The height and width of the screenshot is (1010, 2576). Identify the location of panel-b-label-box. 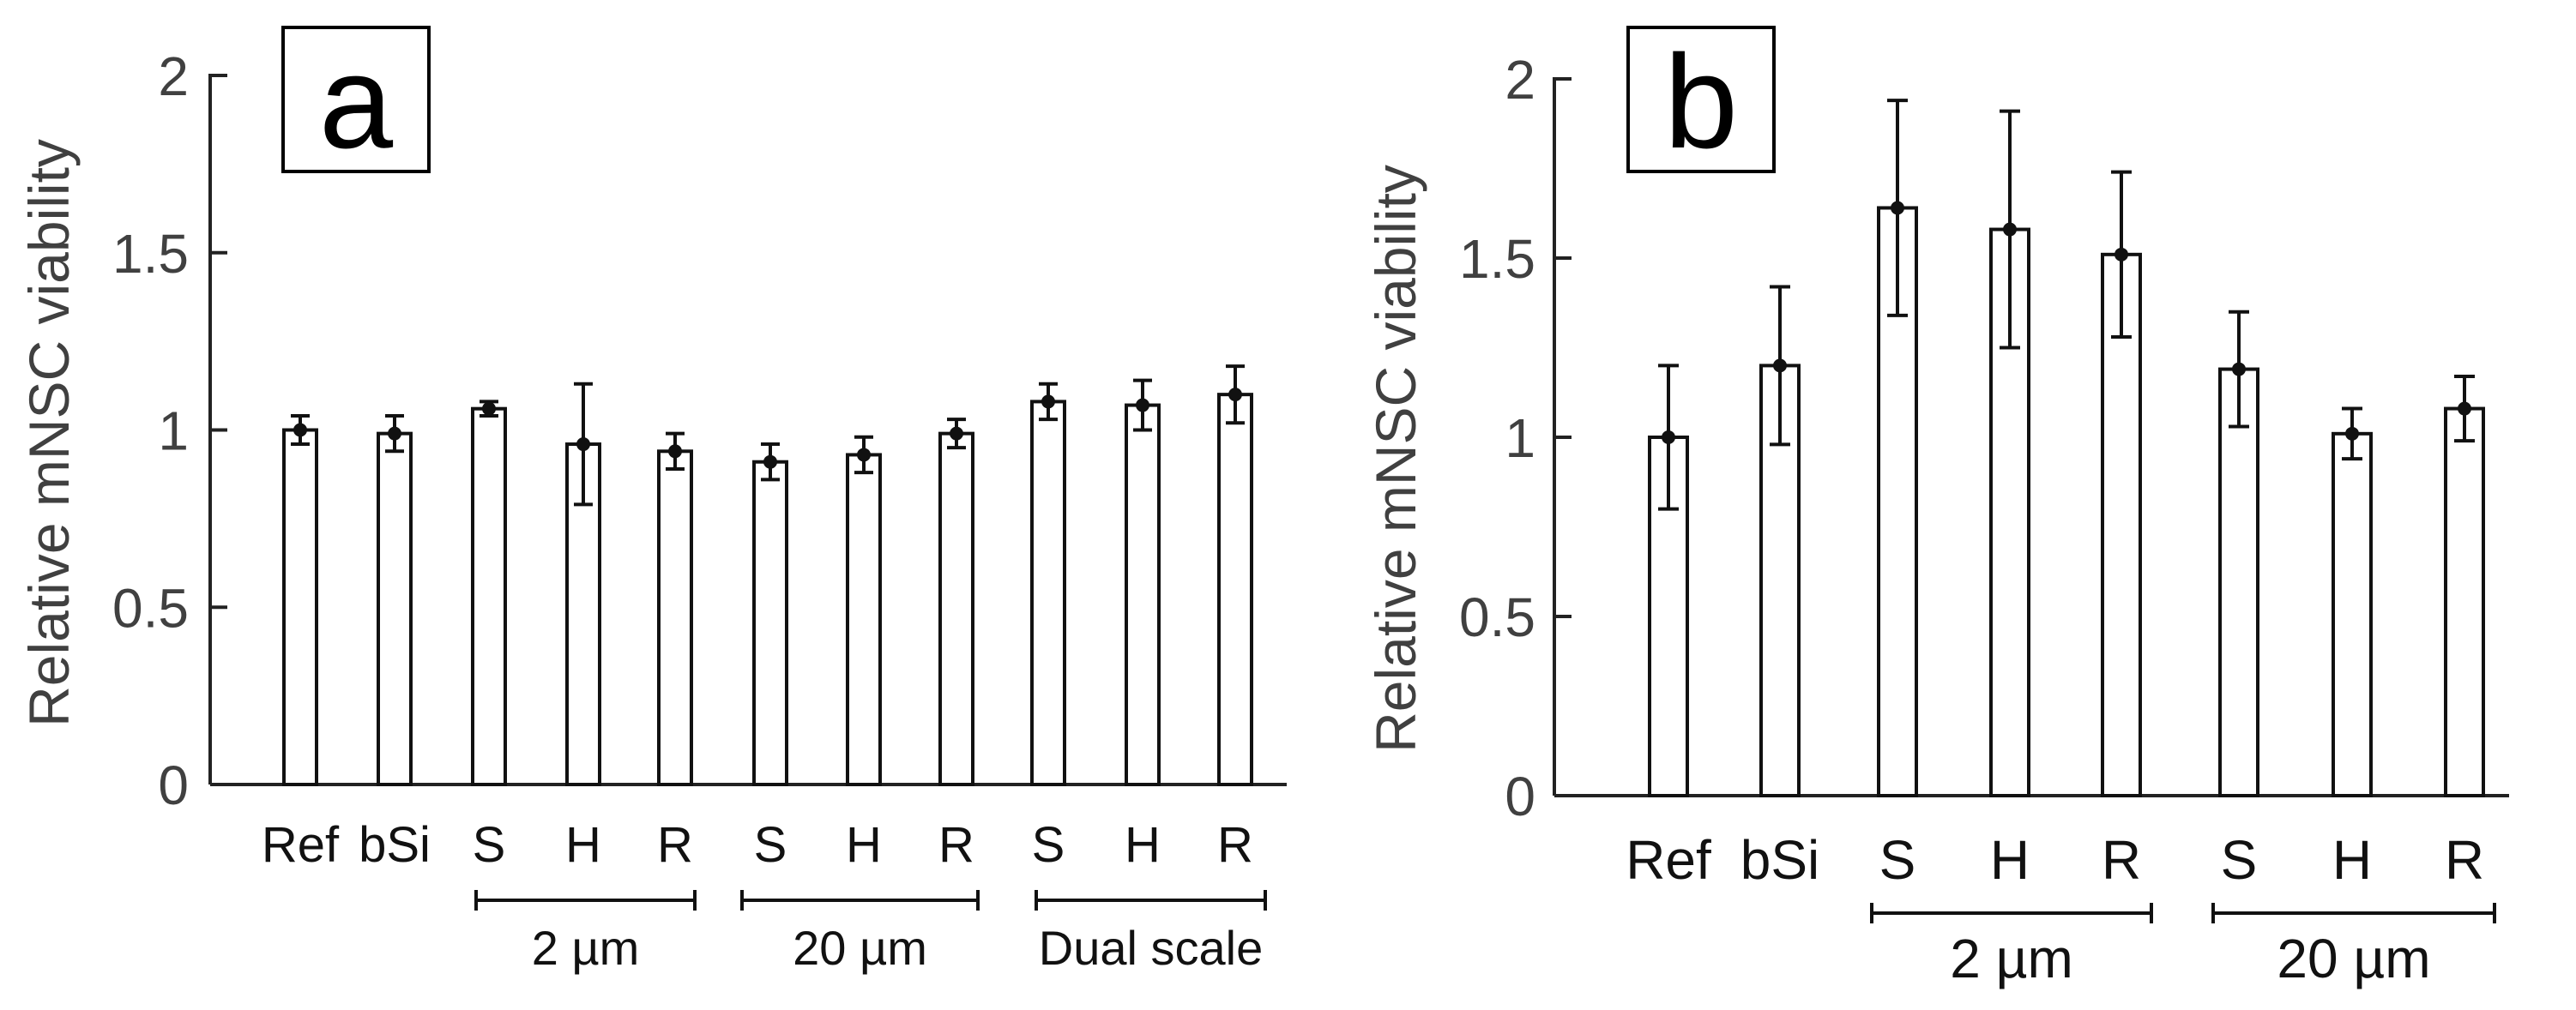
(1701, 99).